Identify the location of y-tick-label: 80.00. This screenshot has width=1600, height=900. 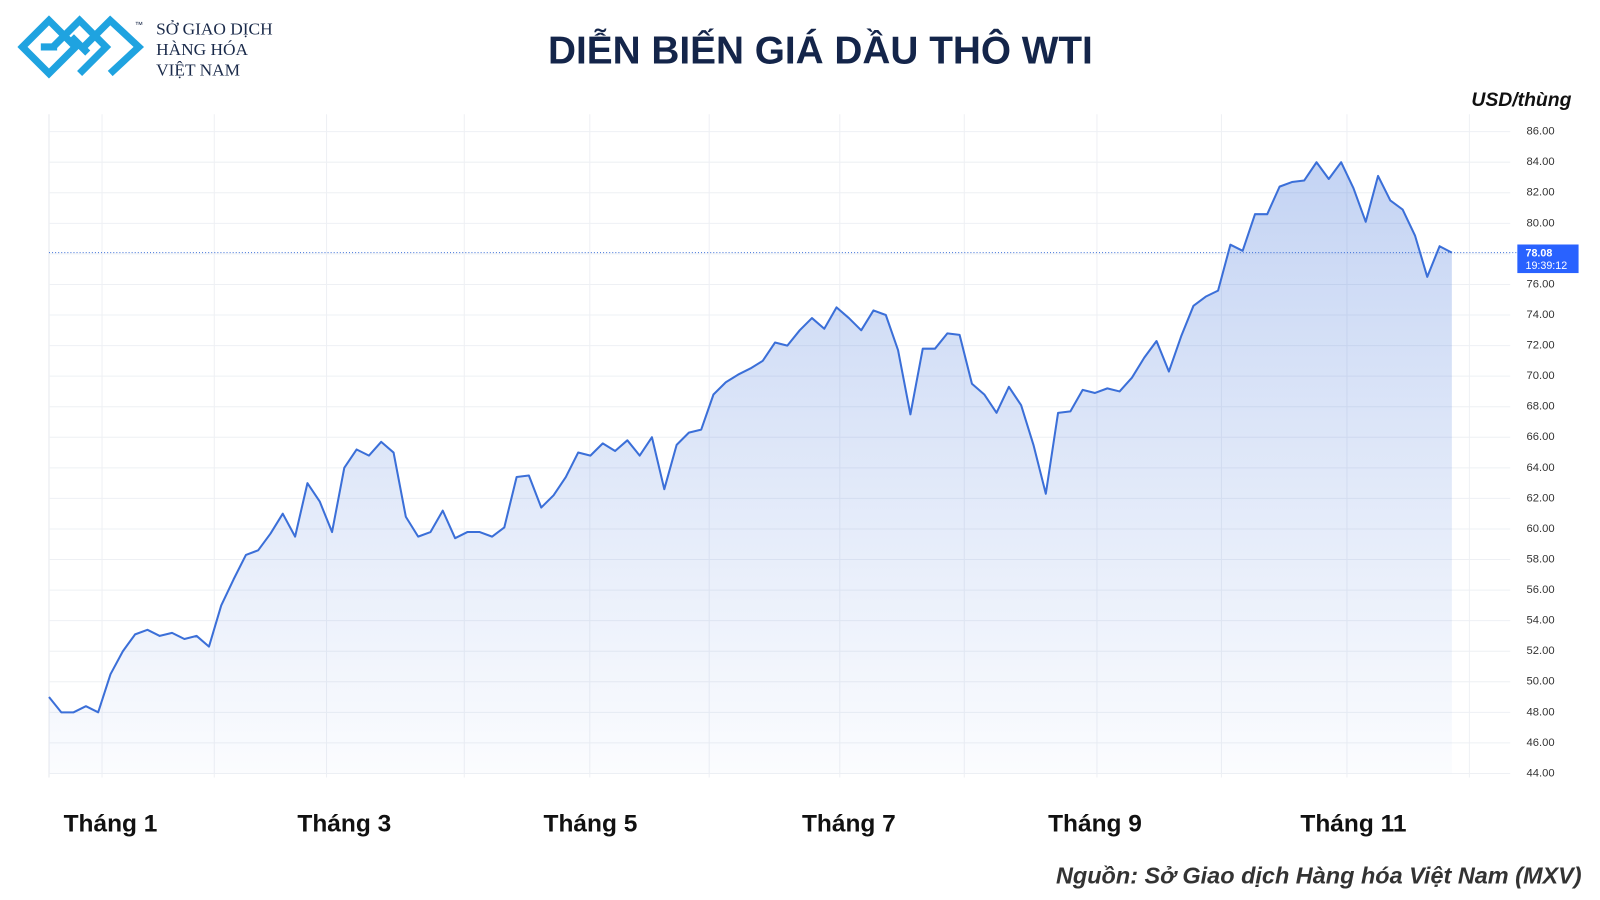
(1541, 223).